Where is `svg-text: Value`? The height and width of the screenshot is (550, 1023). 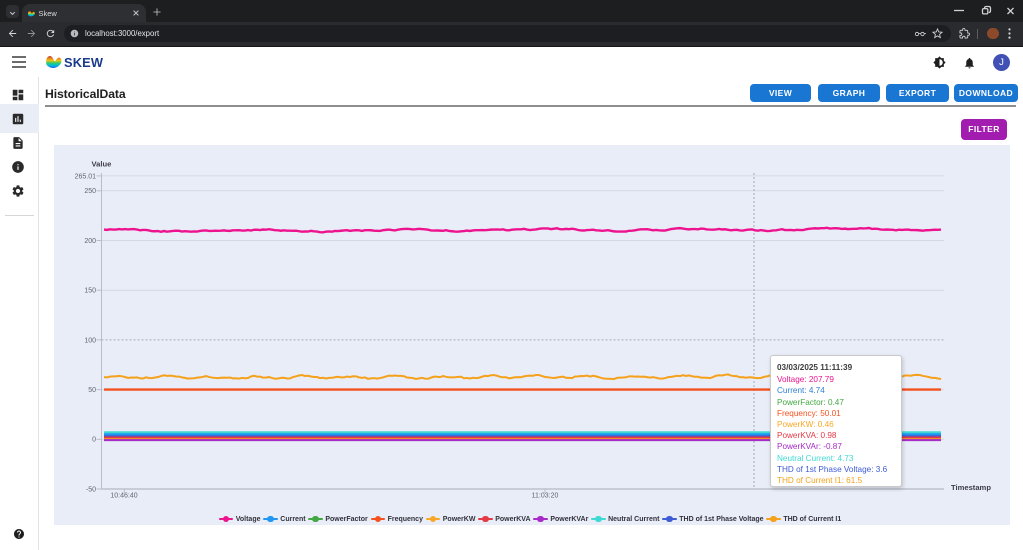 svg-text: Value is located at coordinates (102, 164).